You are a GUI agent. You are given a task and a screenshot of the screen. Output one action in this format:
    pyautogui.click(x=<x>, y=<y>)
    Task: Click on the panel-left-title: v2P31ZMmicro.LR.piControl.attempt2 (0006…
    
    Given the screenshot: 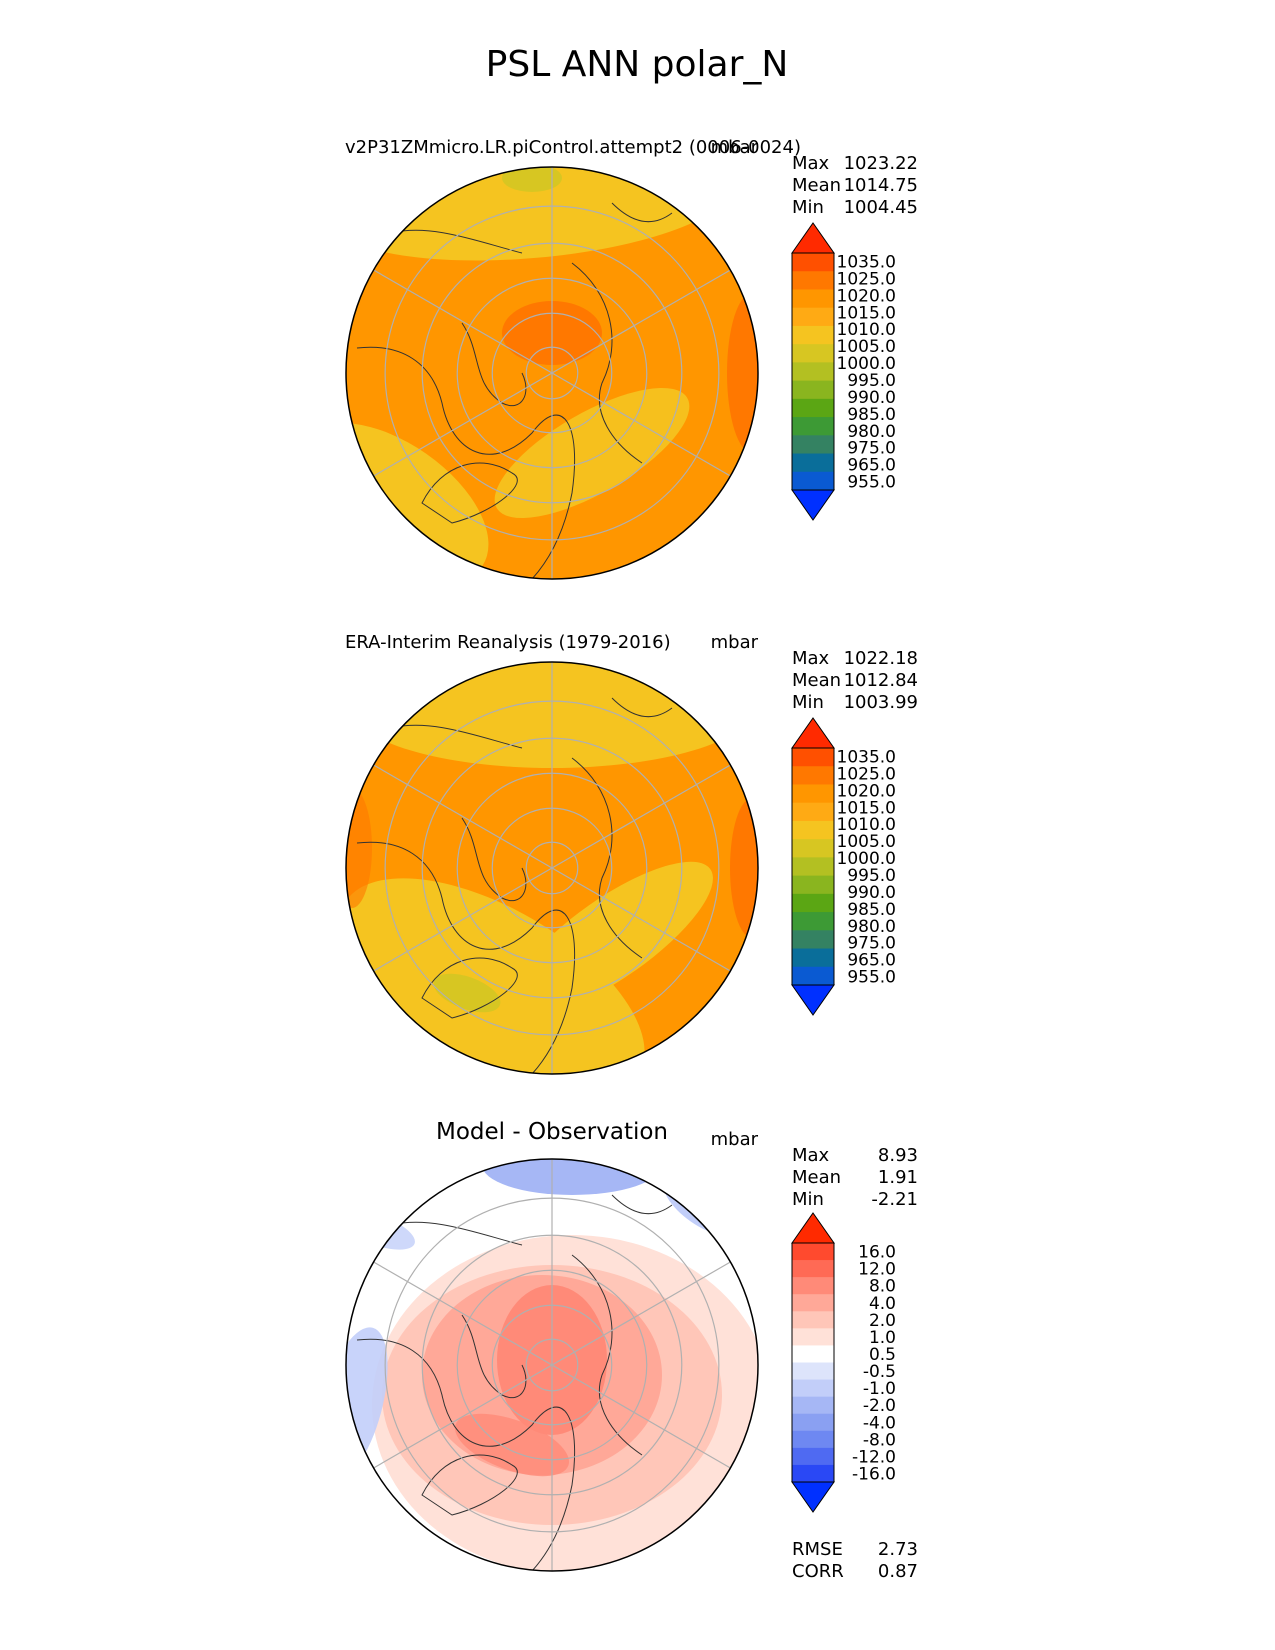 What is the action you would take?
    pyautogui.click(x=573, y=147)
    